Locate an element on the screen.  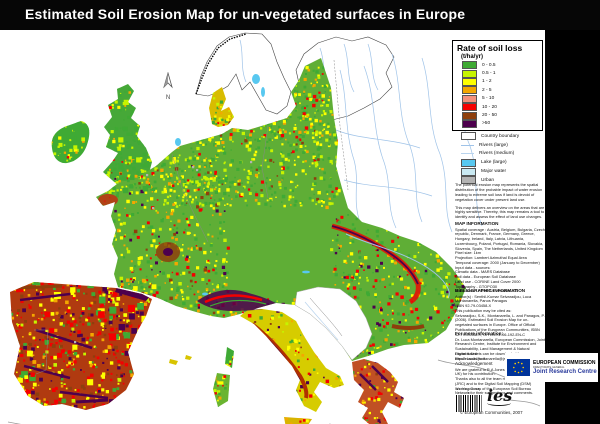
country-boundary-line is located at coordinates (341, 125).